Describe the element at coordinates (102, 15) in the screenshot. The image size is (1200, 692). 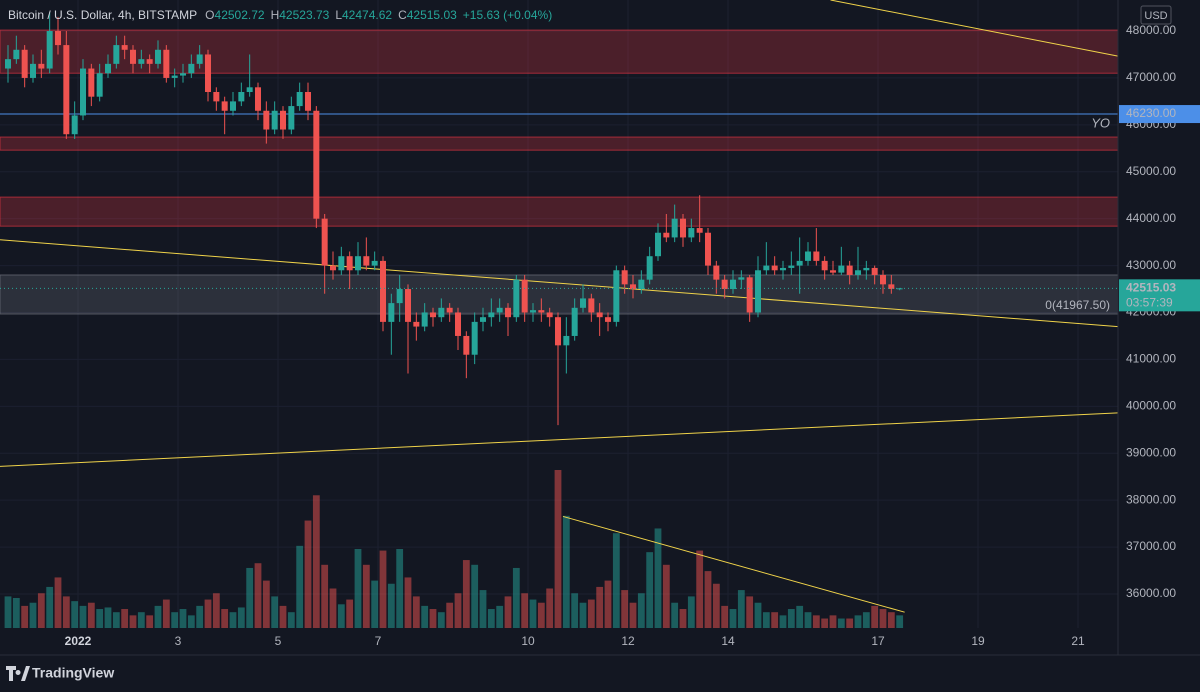
I see `symbol-title: Bitcoin / U.S. Dollar, 4h, BITSTAMP` at that location.